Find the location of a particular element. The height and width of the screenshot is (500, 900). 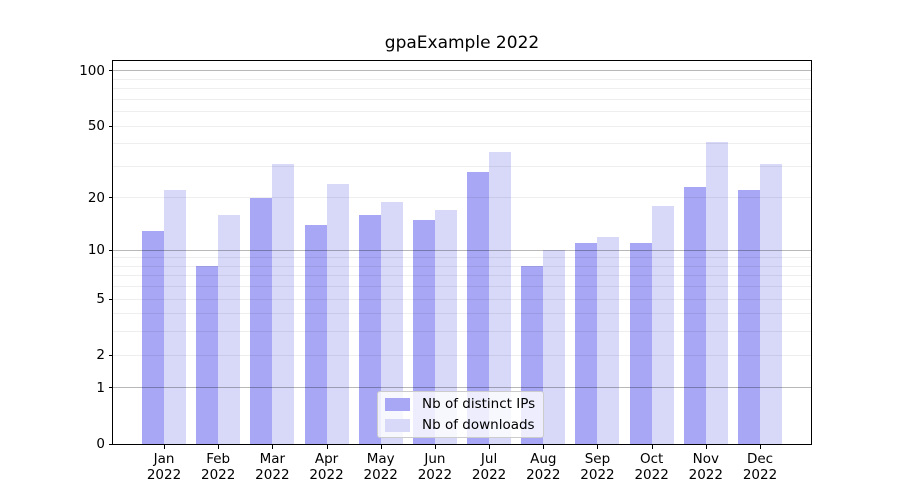

bar-nb-of-downloads-mar is located at coordinates (283, 303).